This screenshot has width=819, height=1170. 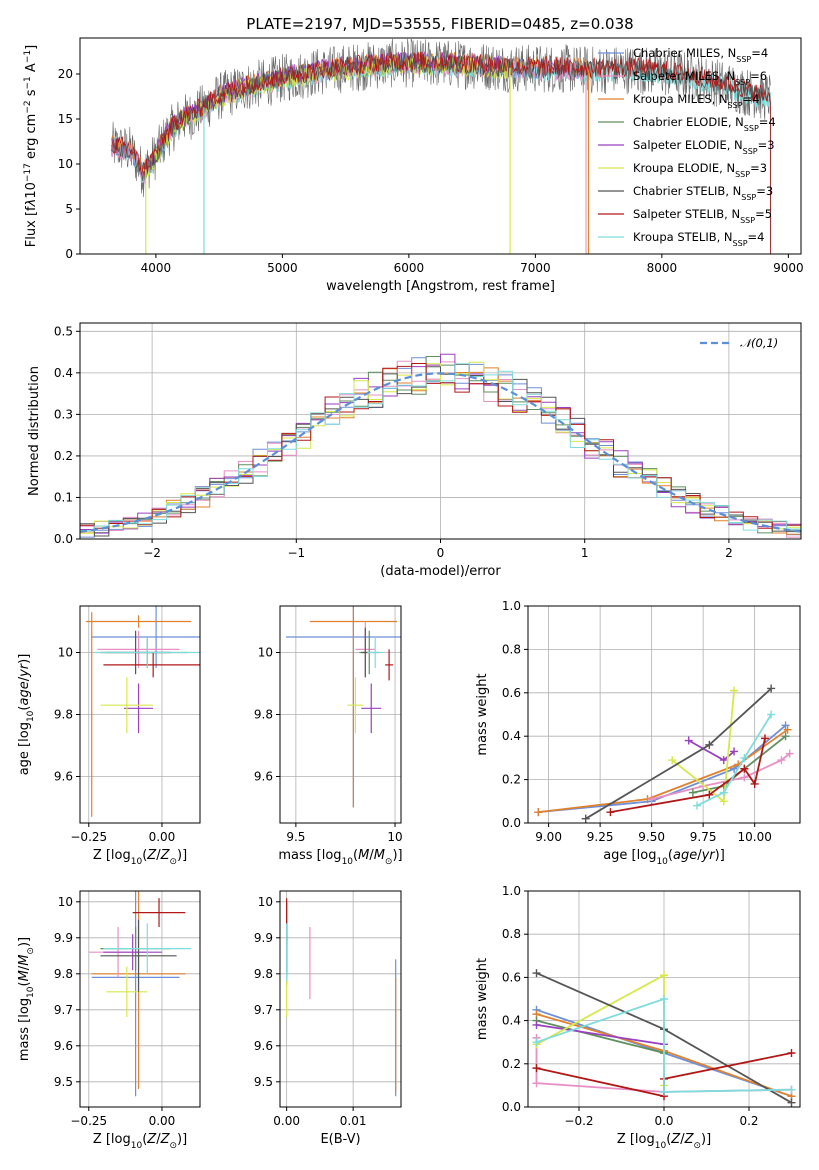 I want to click on age_vs_Z-frame, so click(x=140, y=714).